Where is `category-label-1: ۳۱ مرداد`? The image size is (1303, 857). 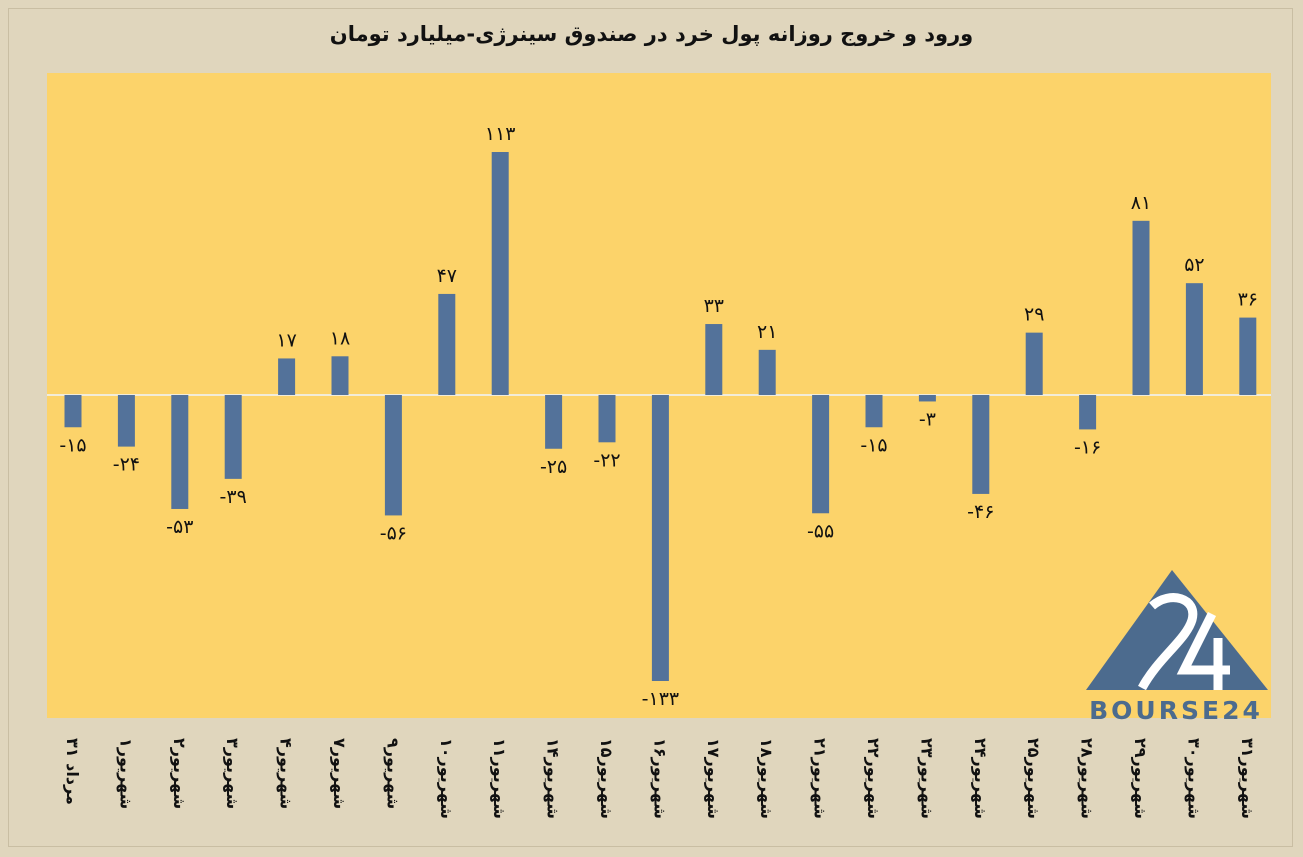
category-label-1: ۳۱ مرداد is located at coordinates (72, 771).